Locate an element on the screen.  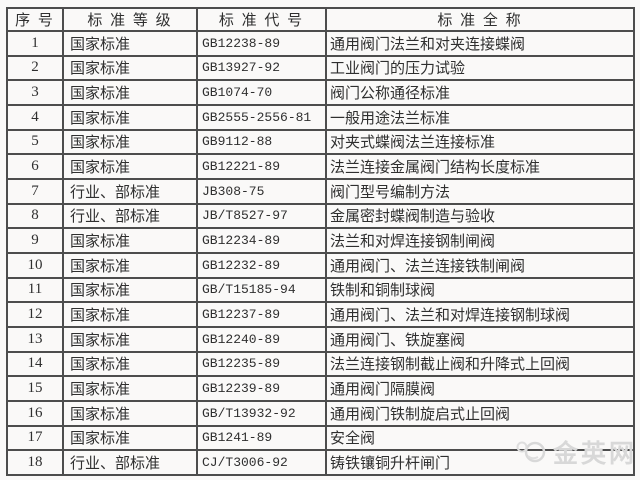
cell-serial-number: 5 is located at coordinates (35, 142).